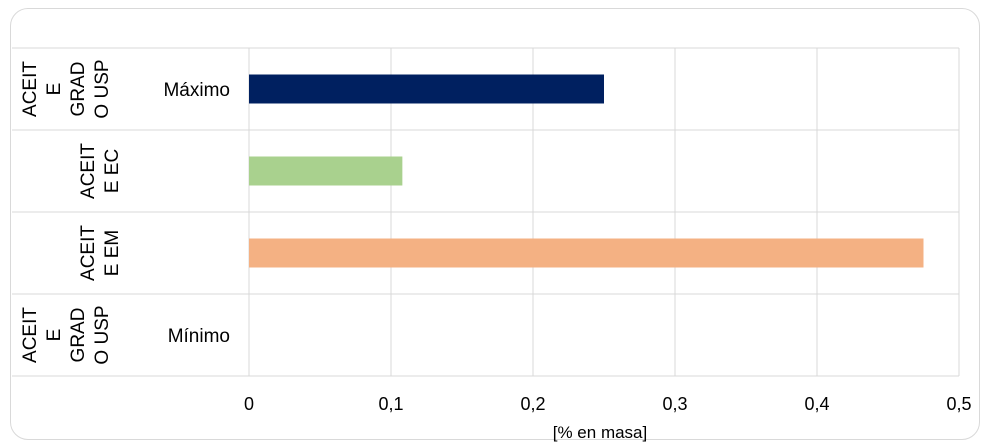  What do you see at coordinates (600, 432) in the screenshot?
I see `x-axis-title: [% en masa]` at bounding box center [600, 432].